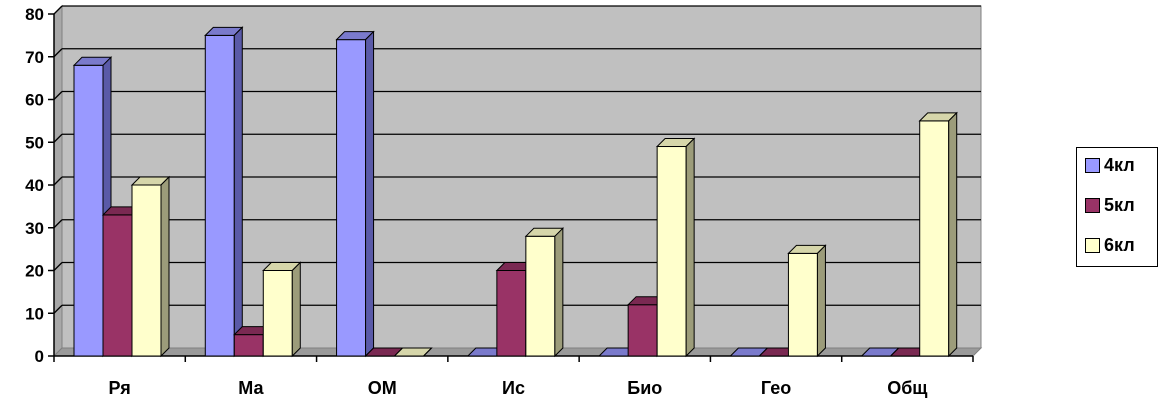 Image resolution: width=1158 pixels, height=403 pixels. I want to click on x-tick-label: Гео, so click(776, 388).